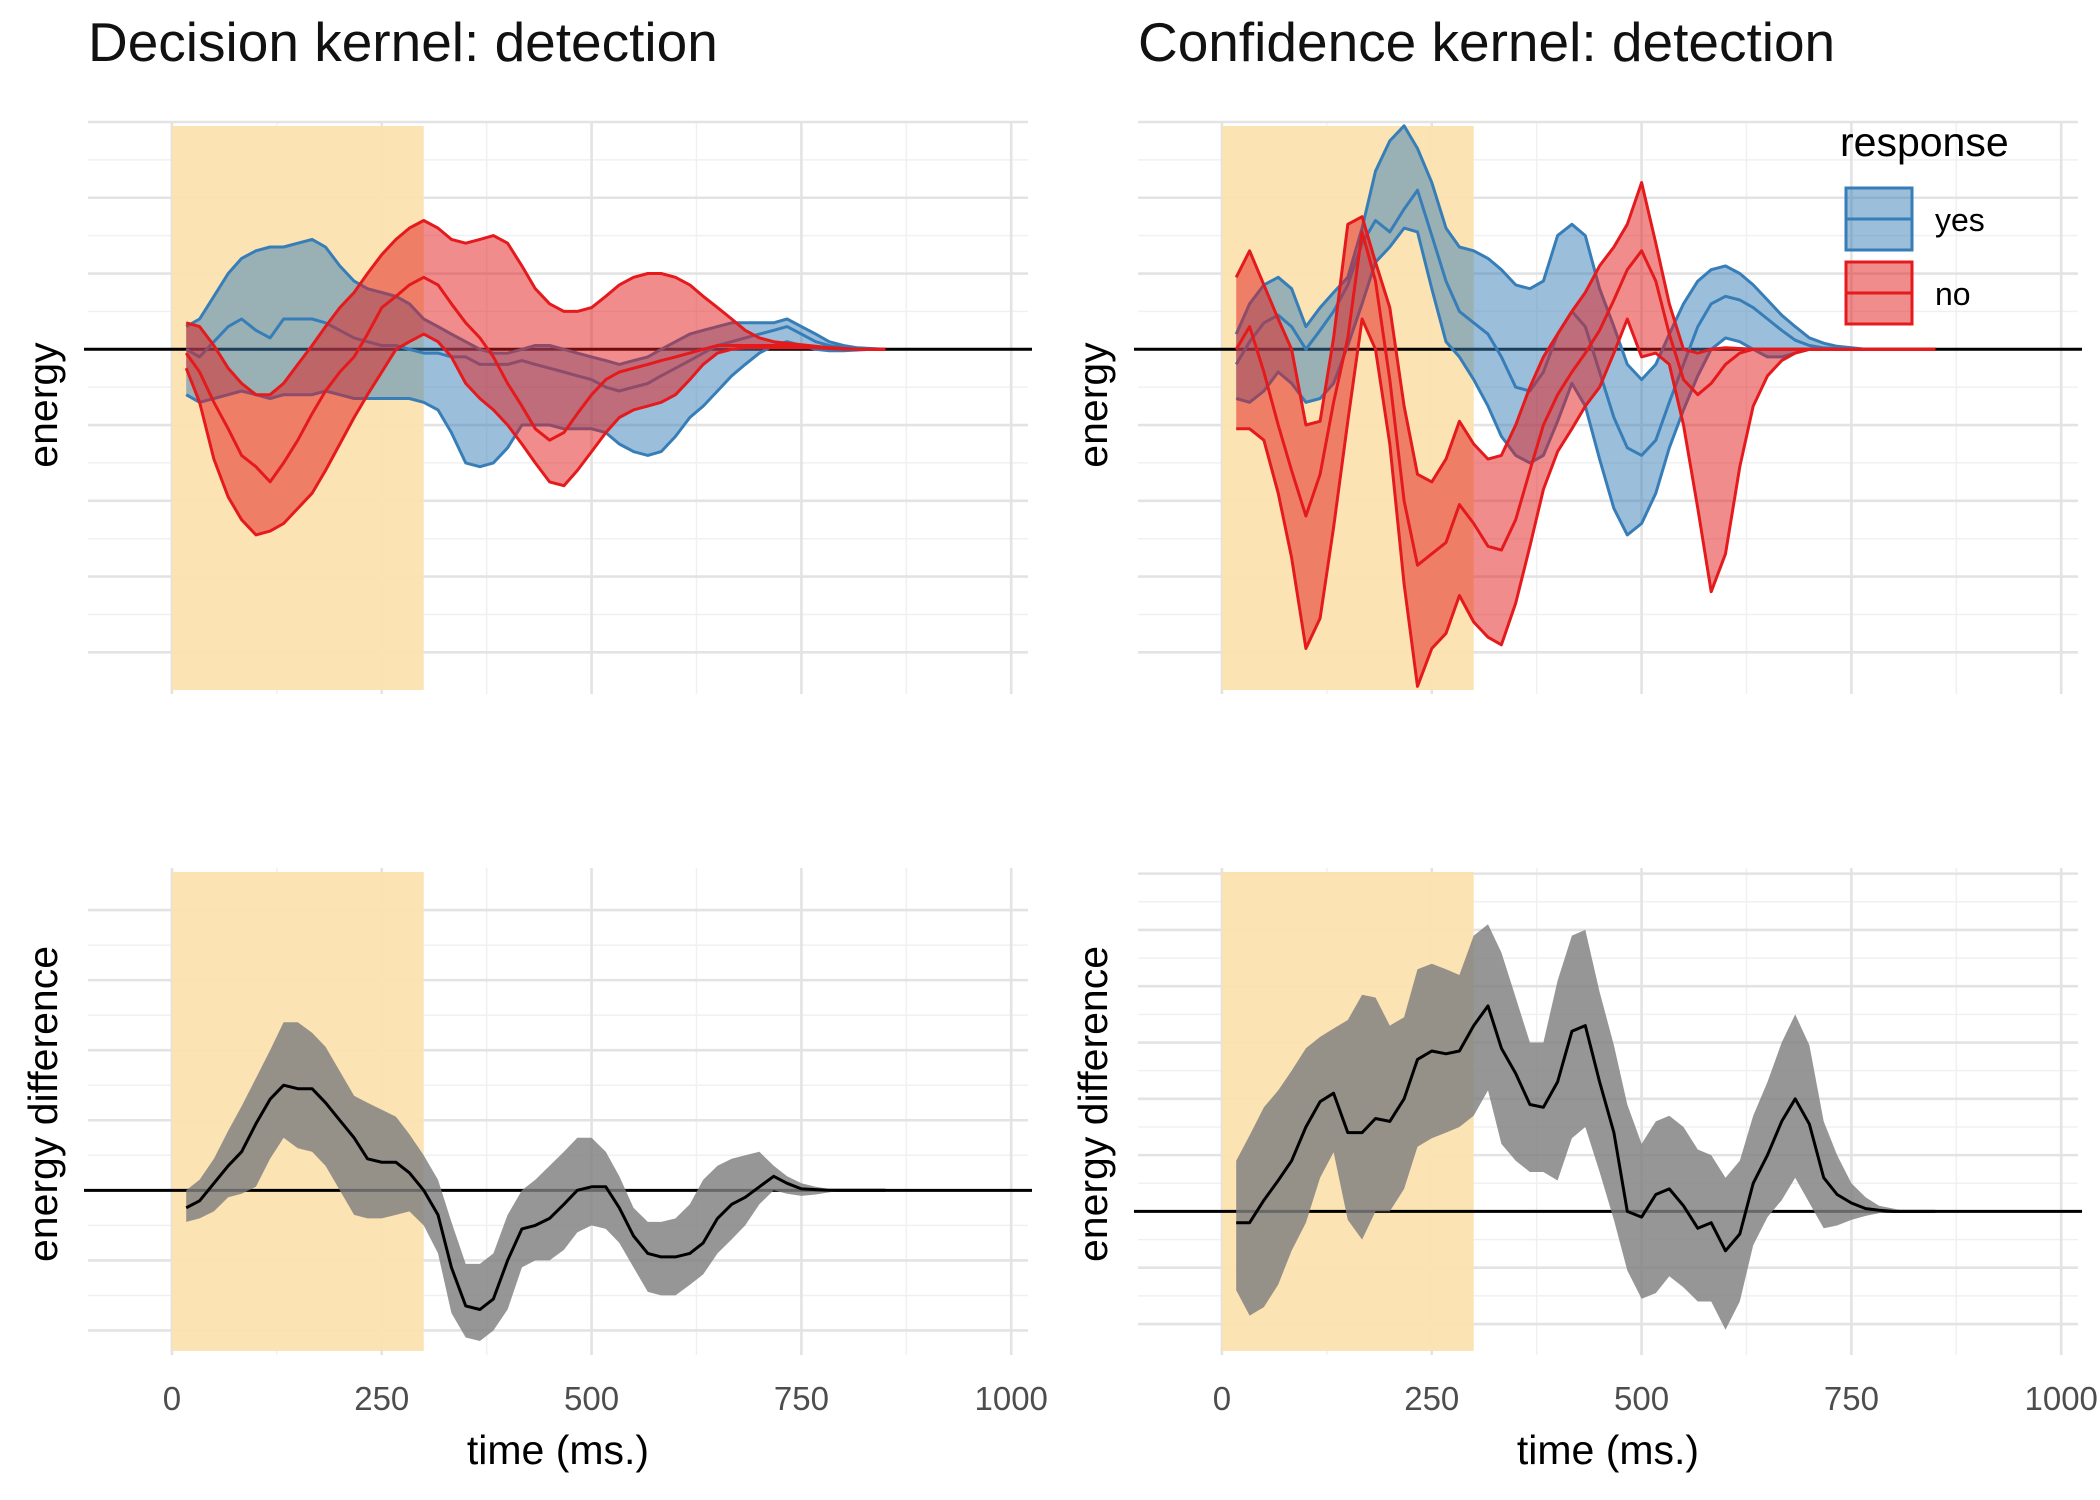 The width and height of the screenshot is (2100, 1500). Describe the element at coordinates (1093, 405) in the screenshot. I see `confidence-kernel-y-axis-label: energy` at that location.